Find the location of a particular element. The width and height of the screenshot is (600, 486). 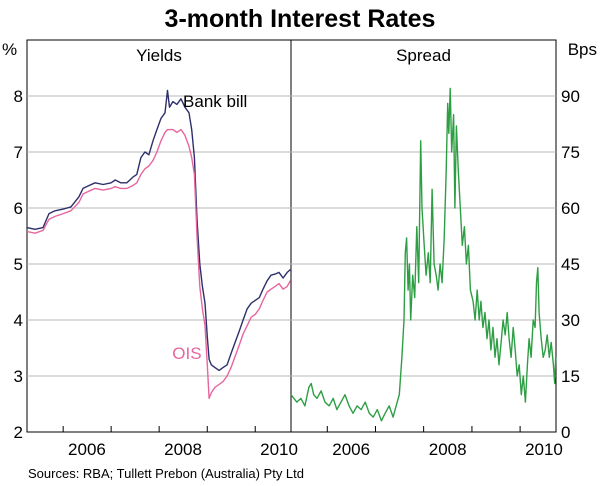

left-y-tick-label: 3 is located at coordinates (18, 376).